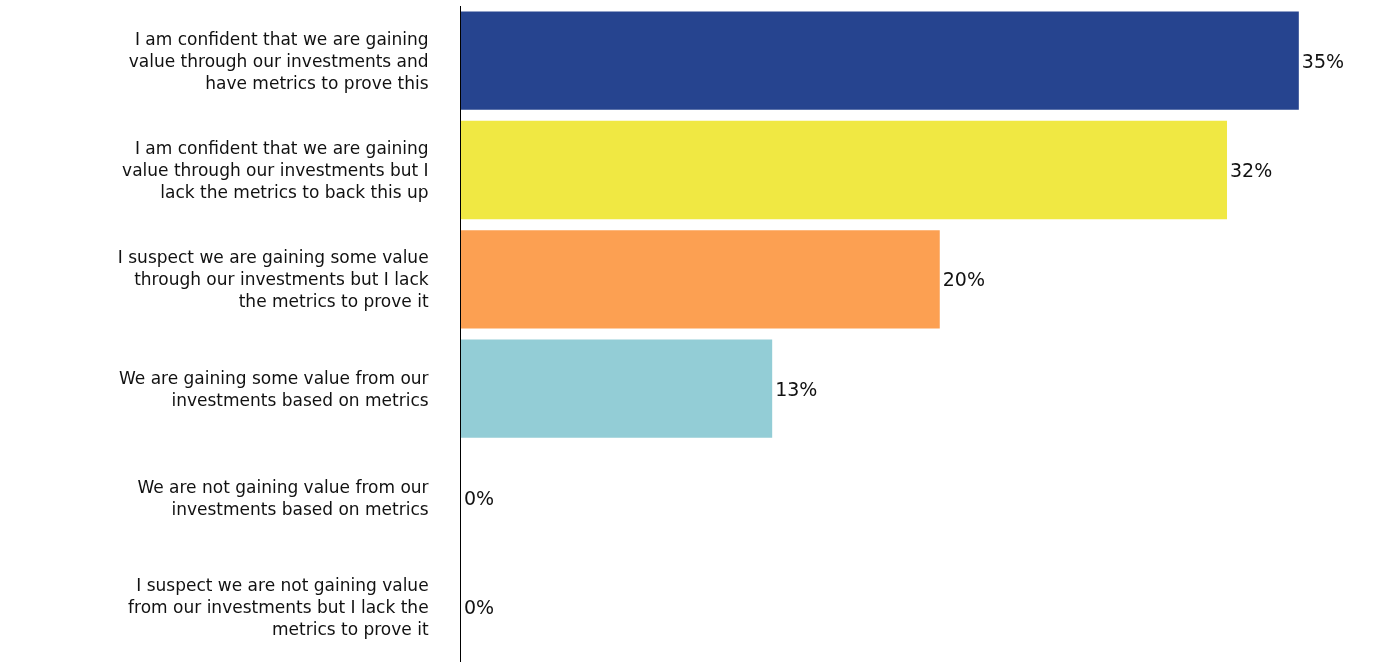 This screenshot has height=662, width=1385. Describe the element at coordinates (1323, 60) in the screenshot. I see `data-label: 35%` at that location.